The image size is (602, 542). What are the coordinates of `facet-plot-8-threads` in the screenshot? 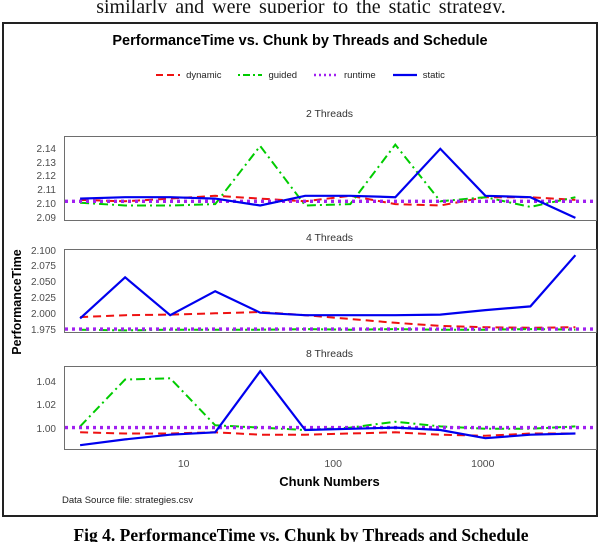 It's located at (330, 408).